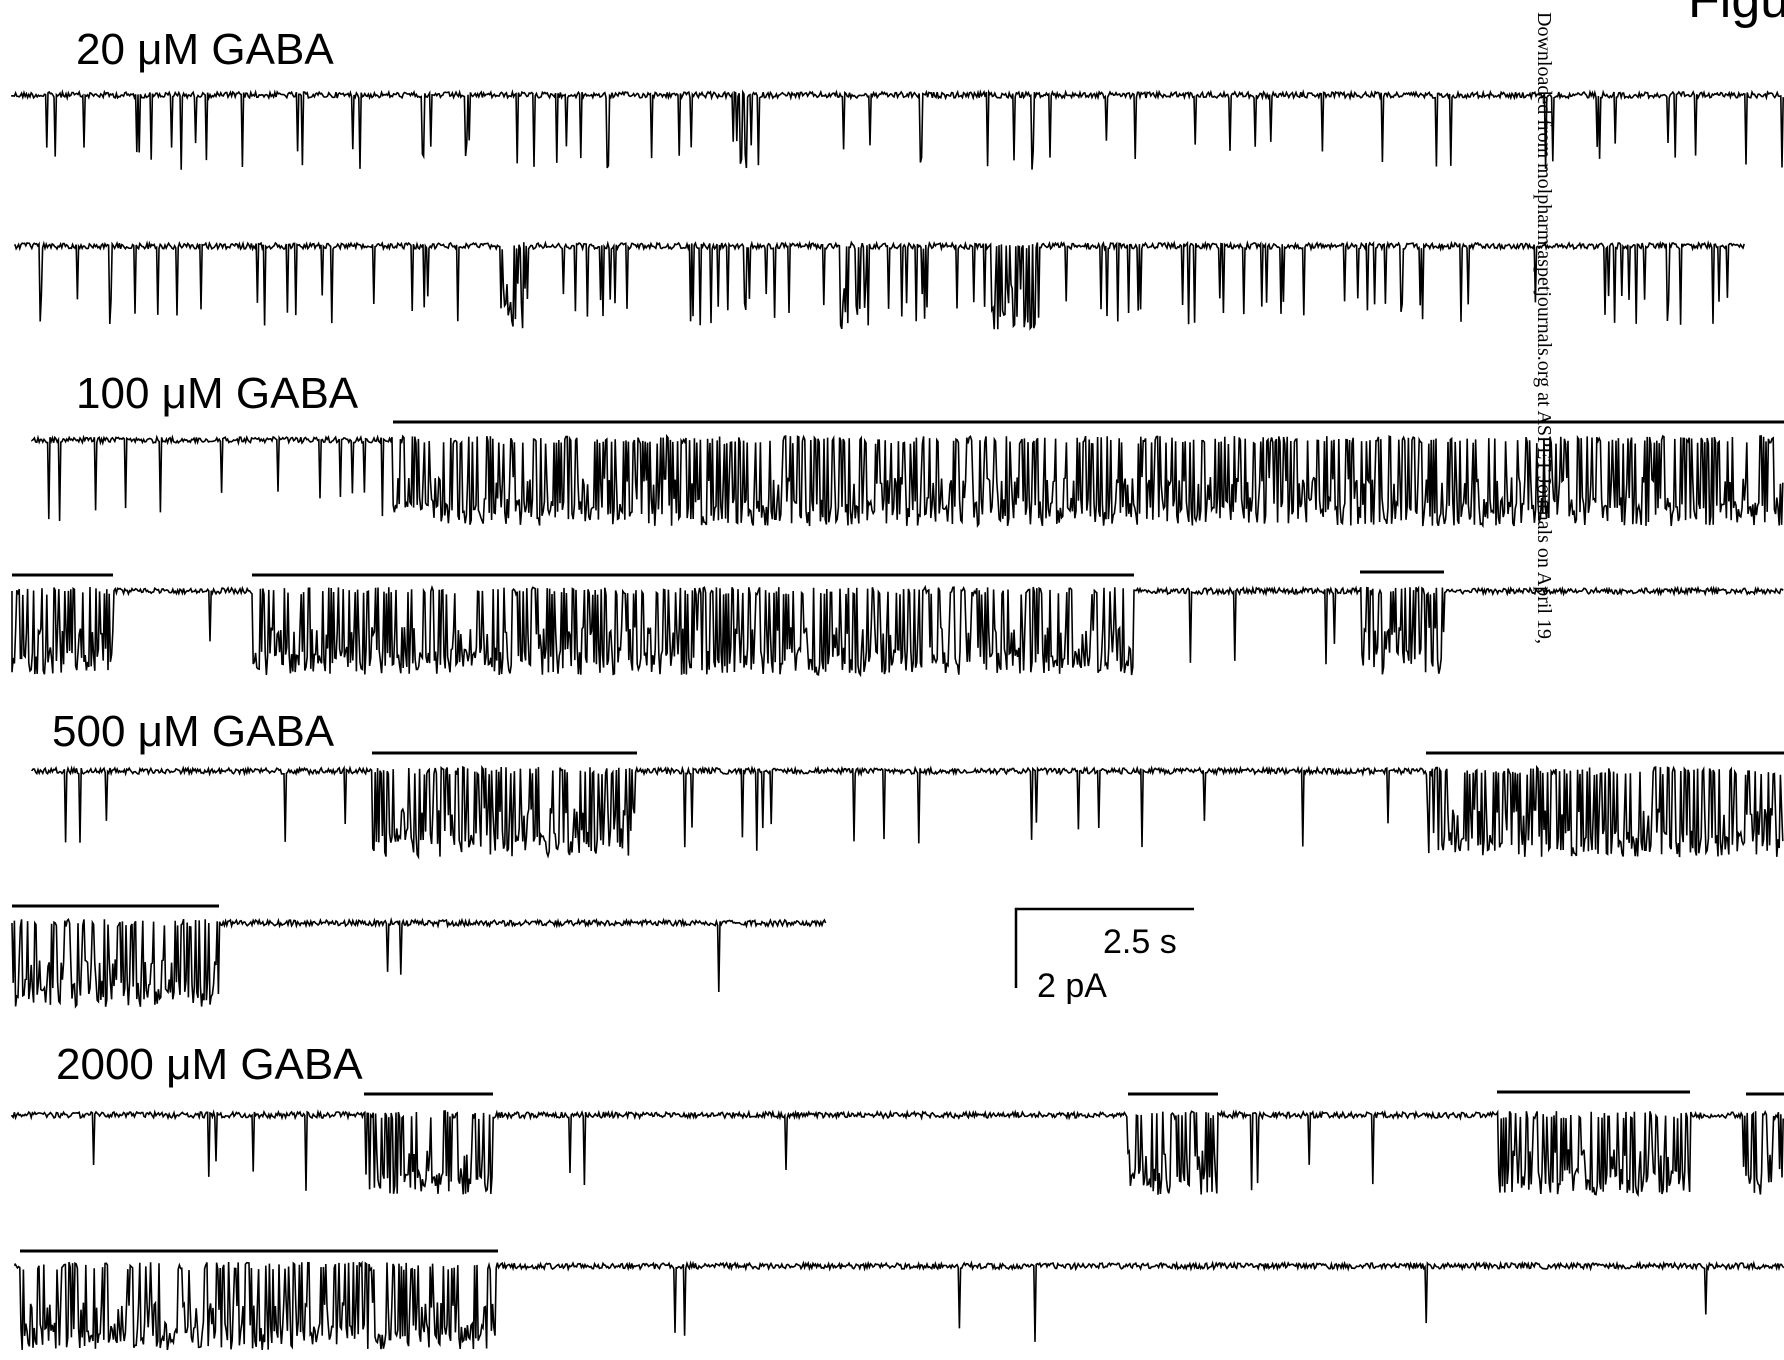 The height and width of the screenshot is (1360, 1784). I want to click on condition-label-500: 500 μM GABA, so click(193, 731).